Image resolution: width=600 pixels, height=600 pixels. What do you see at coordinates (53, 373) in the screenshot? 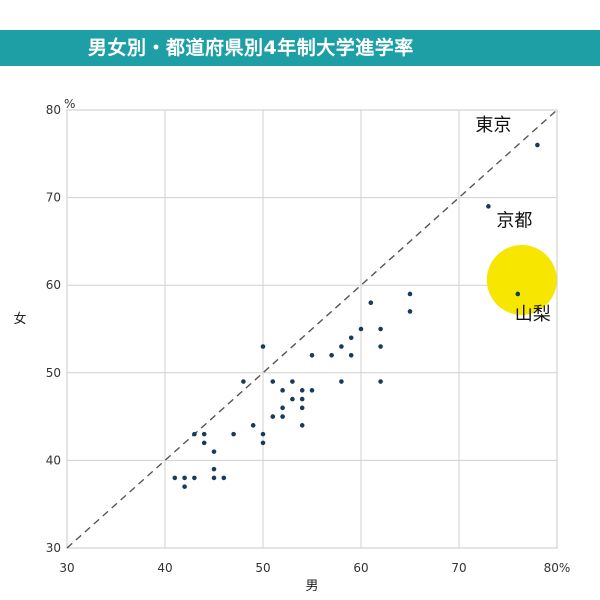
I see `y-tick-label: 50` at bounding box center [53, 373].